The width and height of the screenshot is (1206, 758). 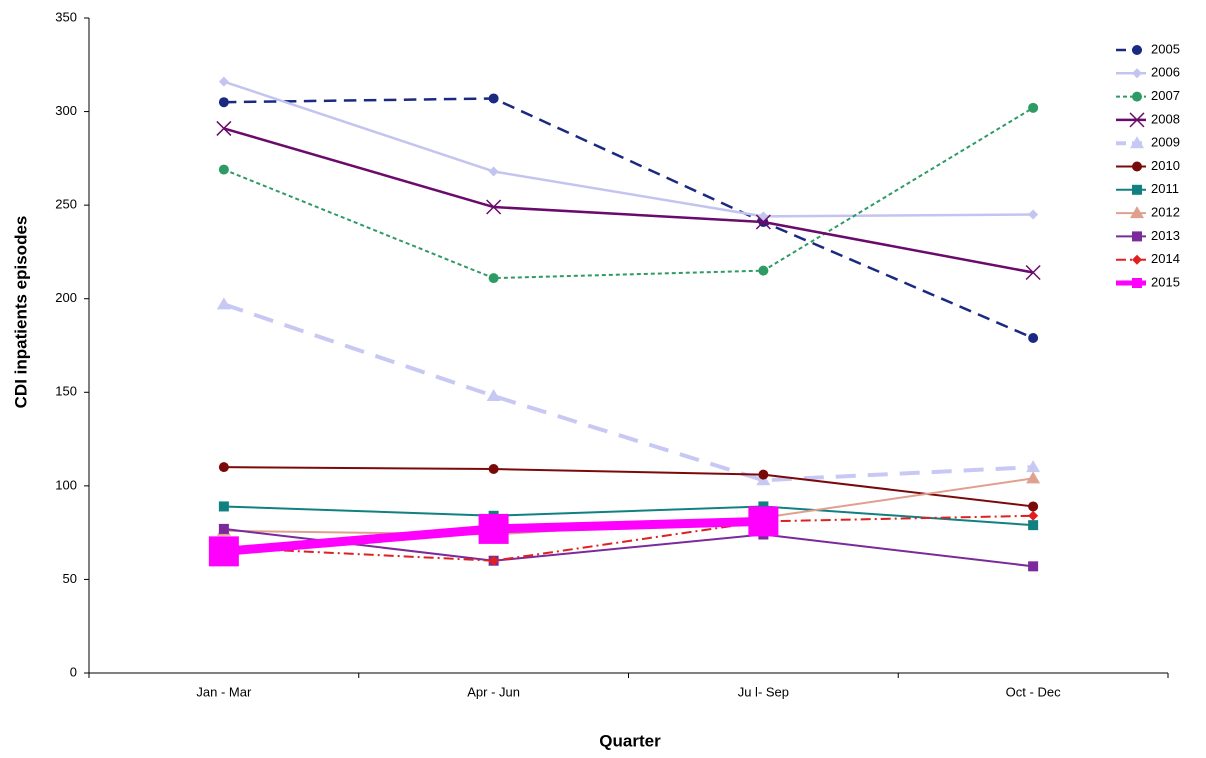 I want to click on legend-label: 2015, so click(x=1165, y=281).